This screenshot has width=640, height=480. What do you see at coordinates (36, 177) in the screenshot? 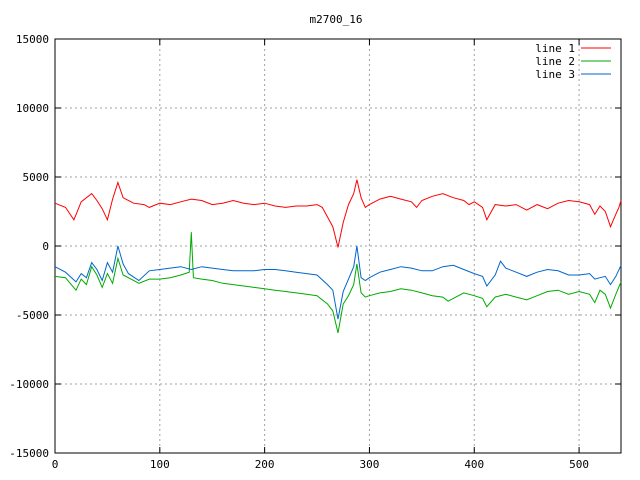
I see `y-tick-label: 5000` at bounding box center [36, 177].